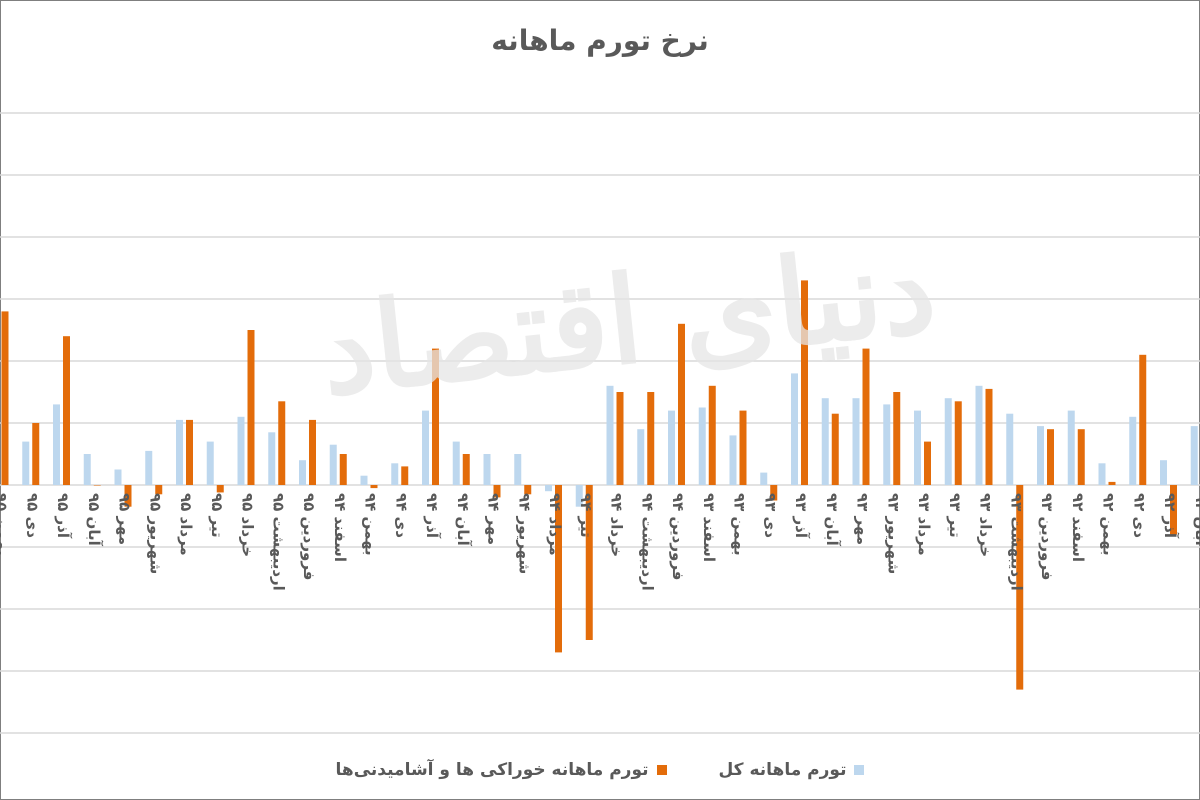 Image resolution: width=1200 pixels, height=800 pixels. Describe the element at coordinates (501, 770) in the screenshot. I see `legend-item-food: تورم ماهانه خوراکی ها و آشامیدنی‌ها` at that location.